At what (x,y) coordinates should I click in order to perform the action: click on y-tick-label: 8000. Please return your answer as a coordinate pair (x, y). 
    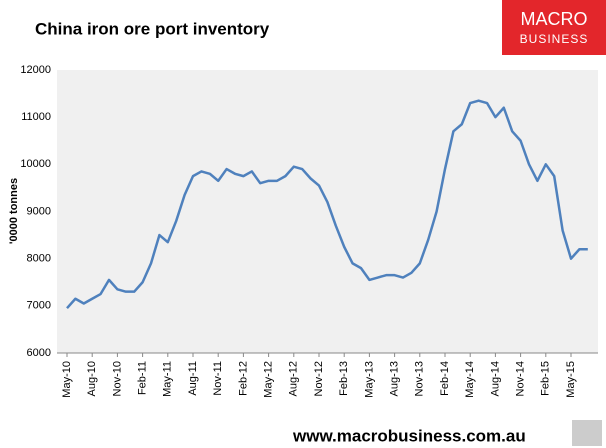
    Looking at the image, I should click on (39, 259).